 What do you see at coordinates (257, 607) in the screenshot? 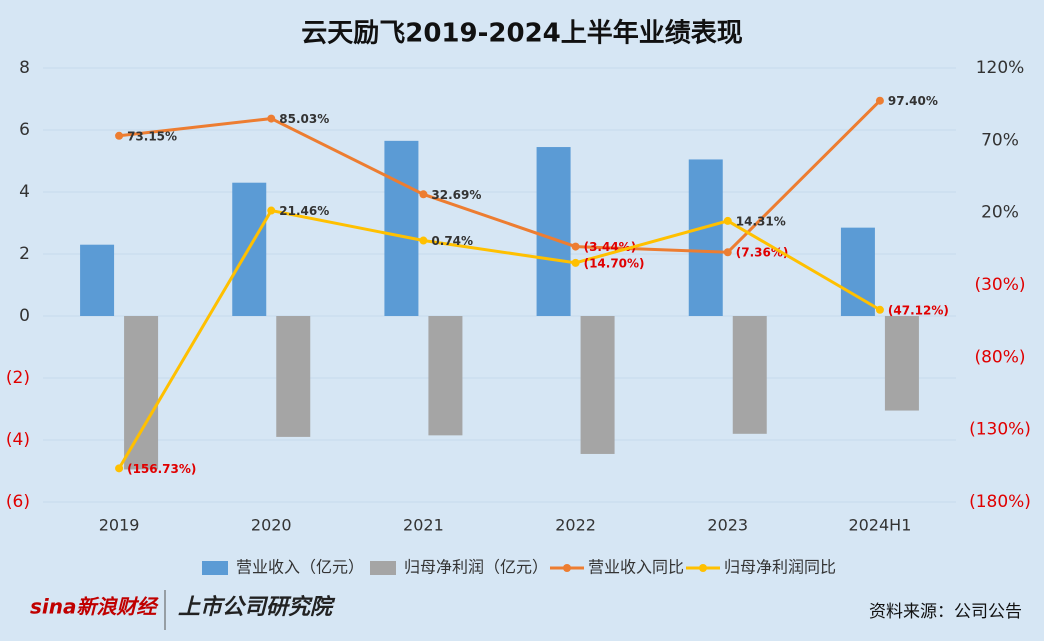
I see `logo: 上市公司研究院` at bounding box center [257, 607].